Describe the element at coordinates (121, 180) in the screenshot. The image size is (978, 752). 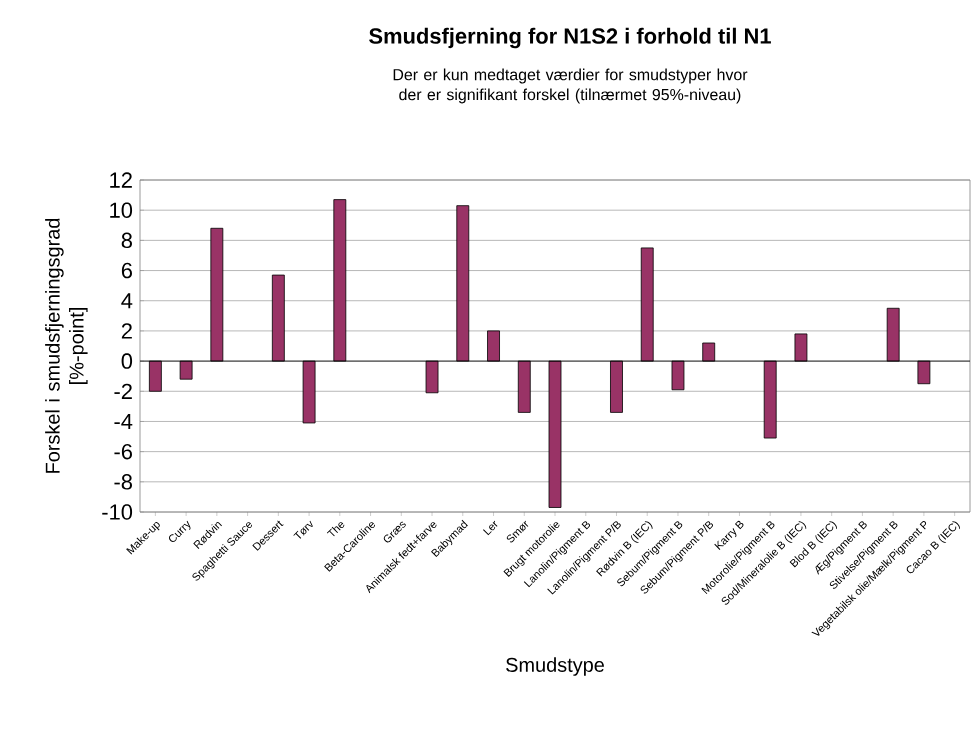
I see `y-tick-label: 12` at that location.